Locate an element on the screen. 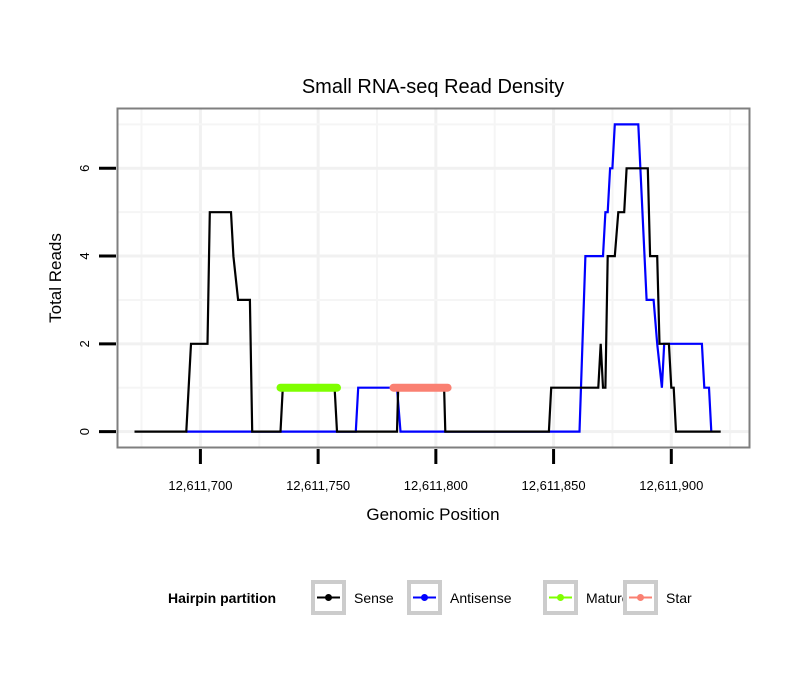 This screenshot has height=690, width=810. legend-label: Star is located at coordinates (679, 598).